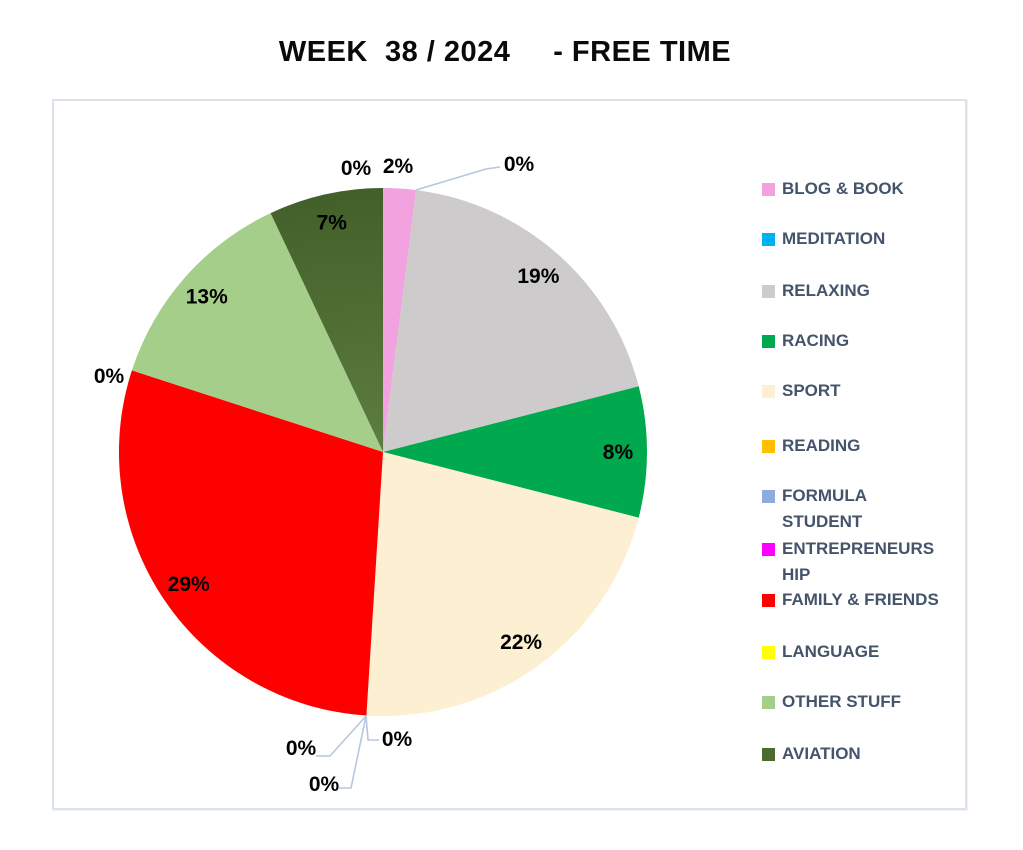 The width and height of the screenshot is (1023, 850). Describe the element at coordinates (505, 52) in the screenshot. I see `chart-title: WEEK 38 / 2024 - FREE TIME` at that location.